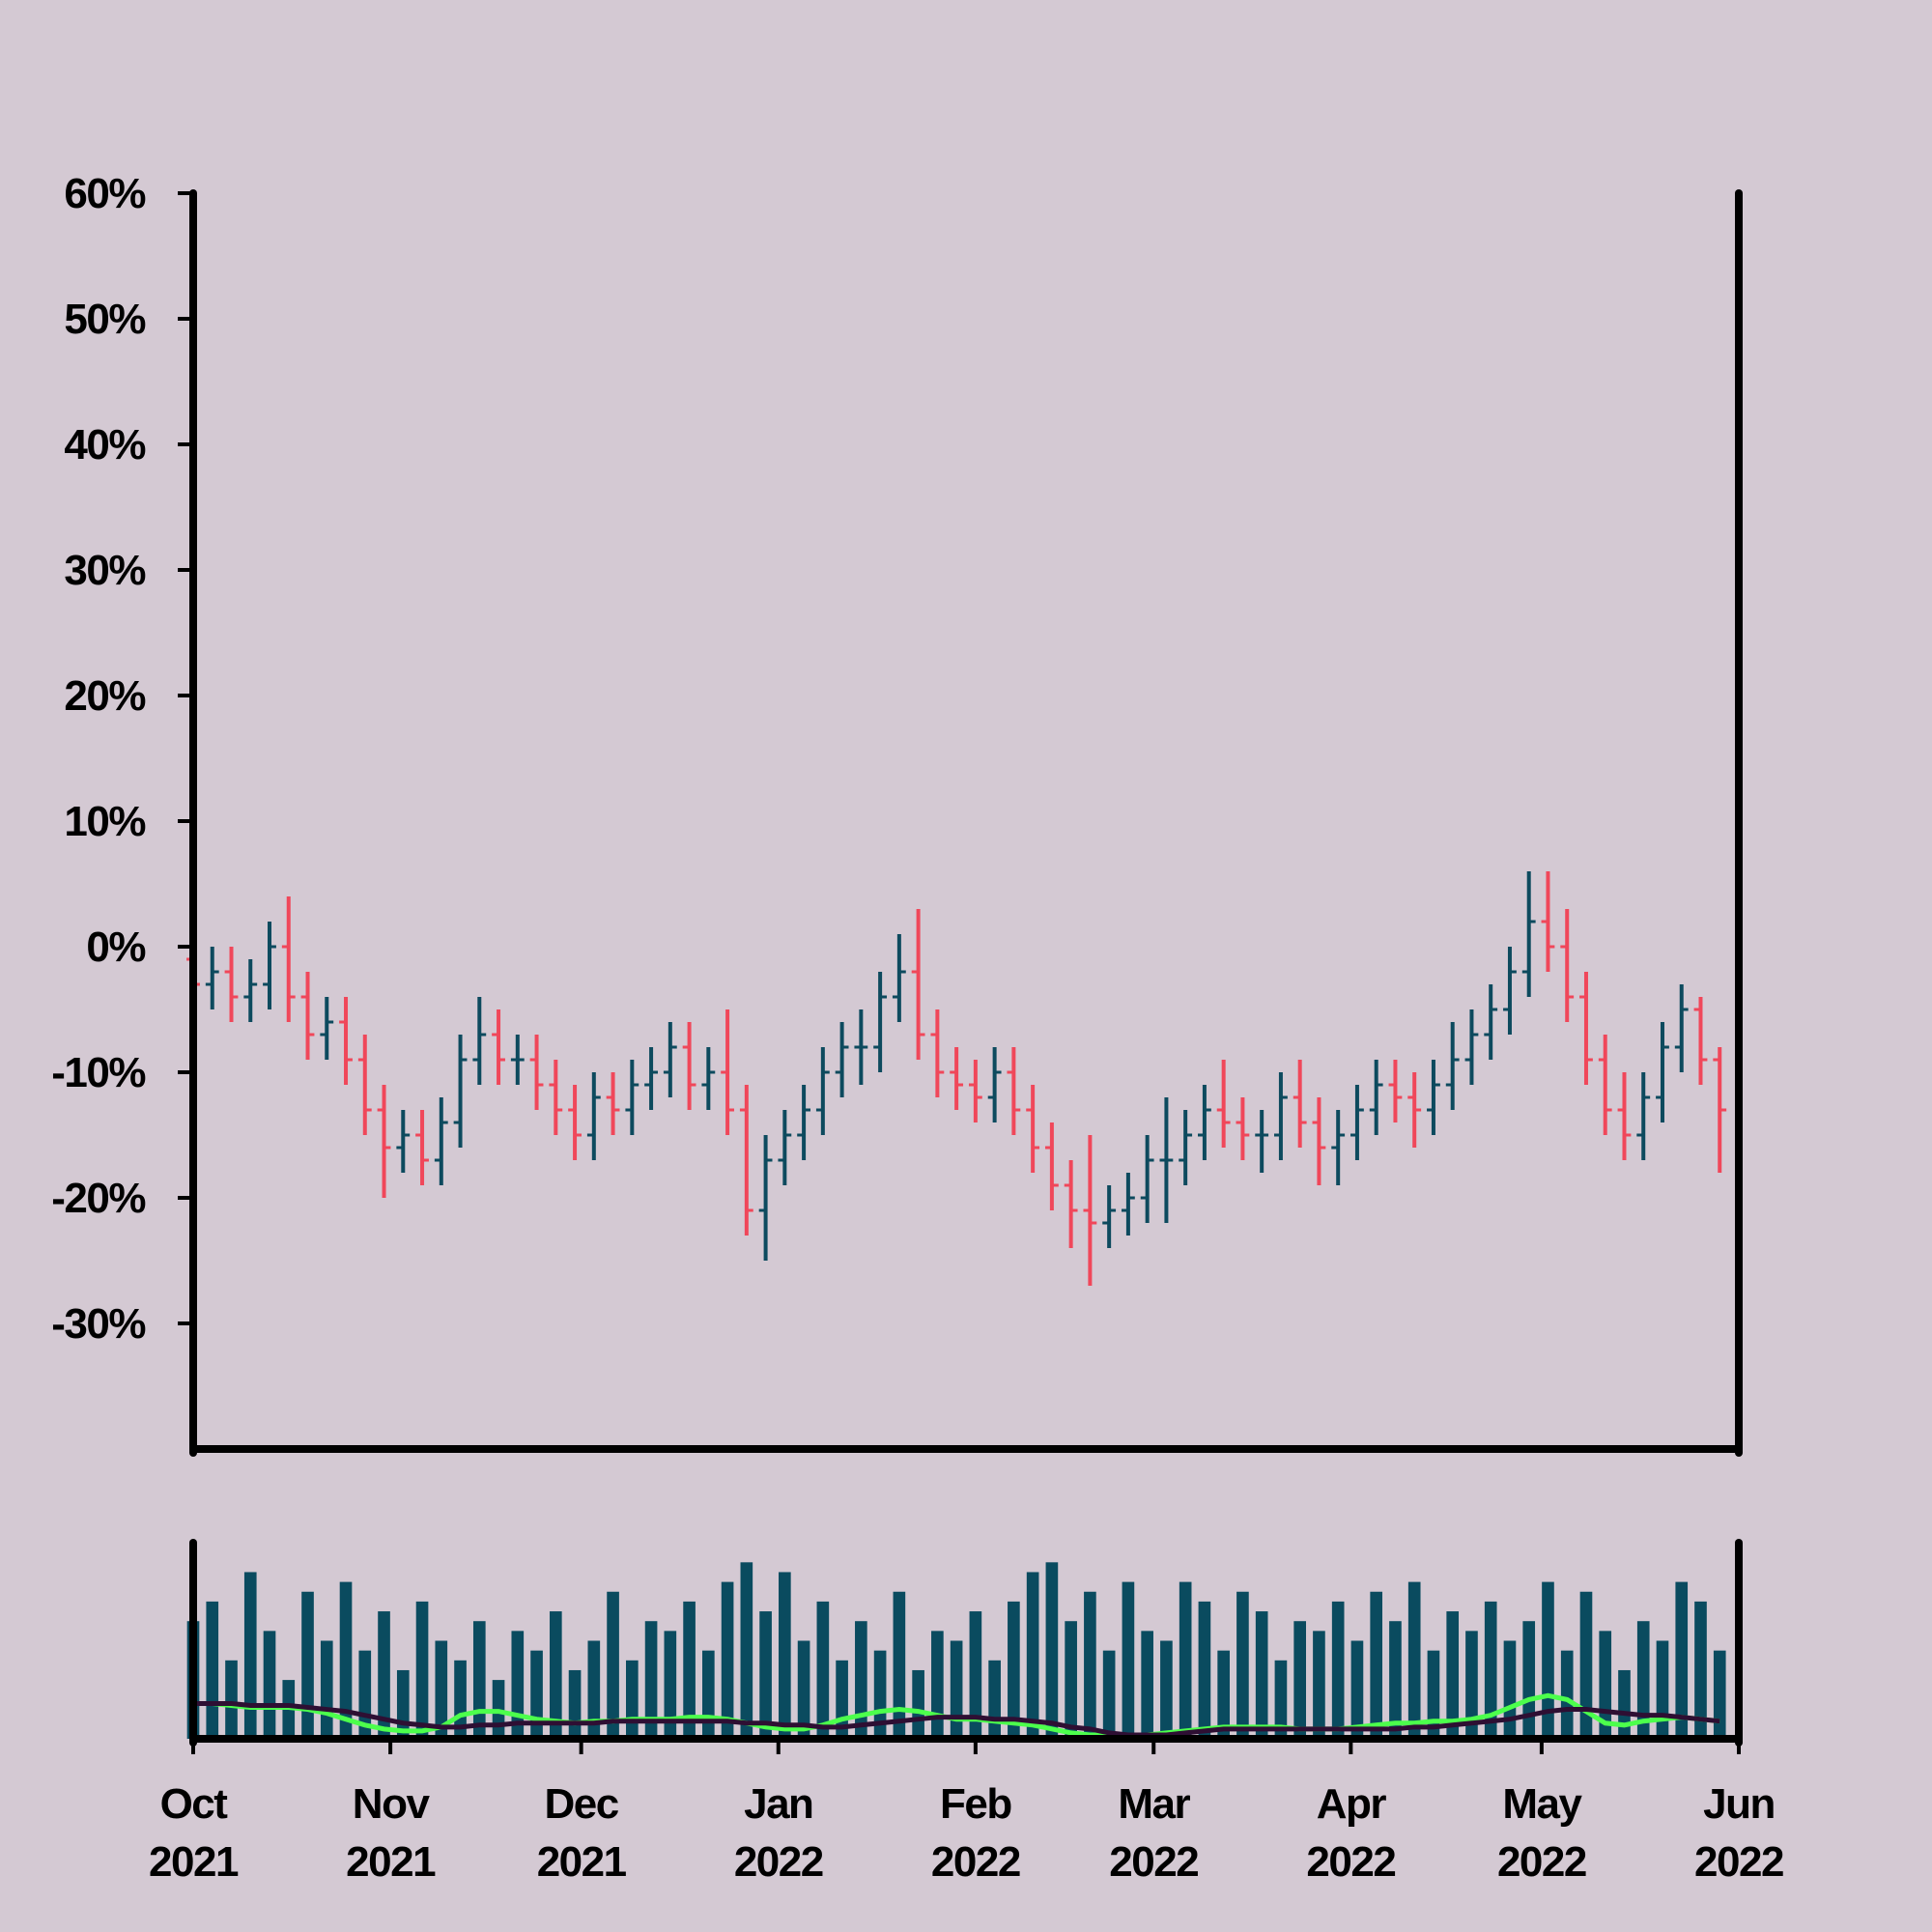  I want to click on y-tick-label: -20%, so click(98, 1198).